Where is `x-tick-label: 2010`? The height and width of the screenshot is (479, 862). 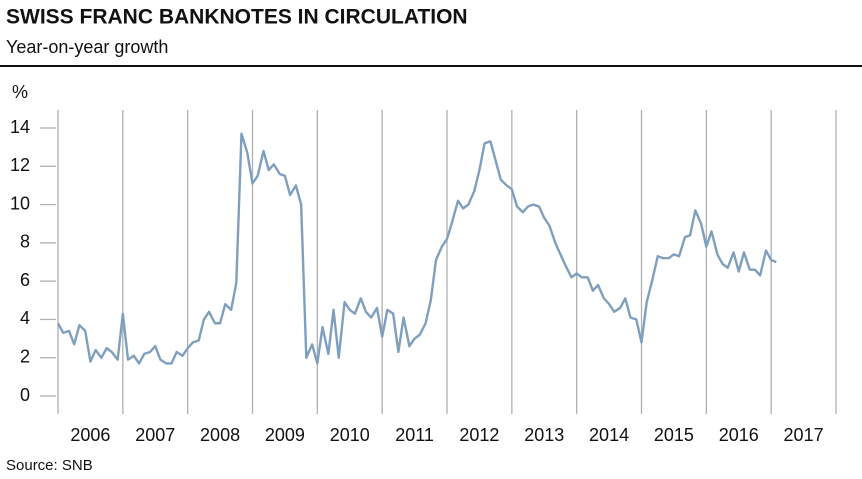 x-tick-label: 2010 is located at coordinates (350, 435).